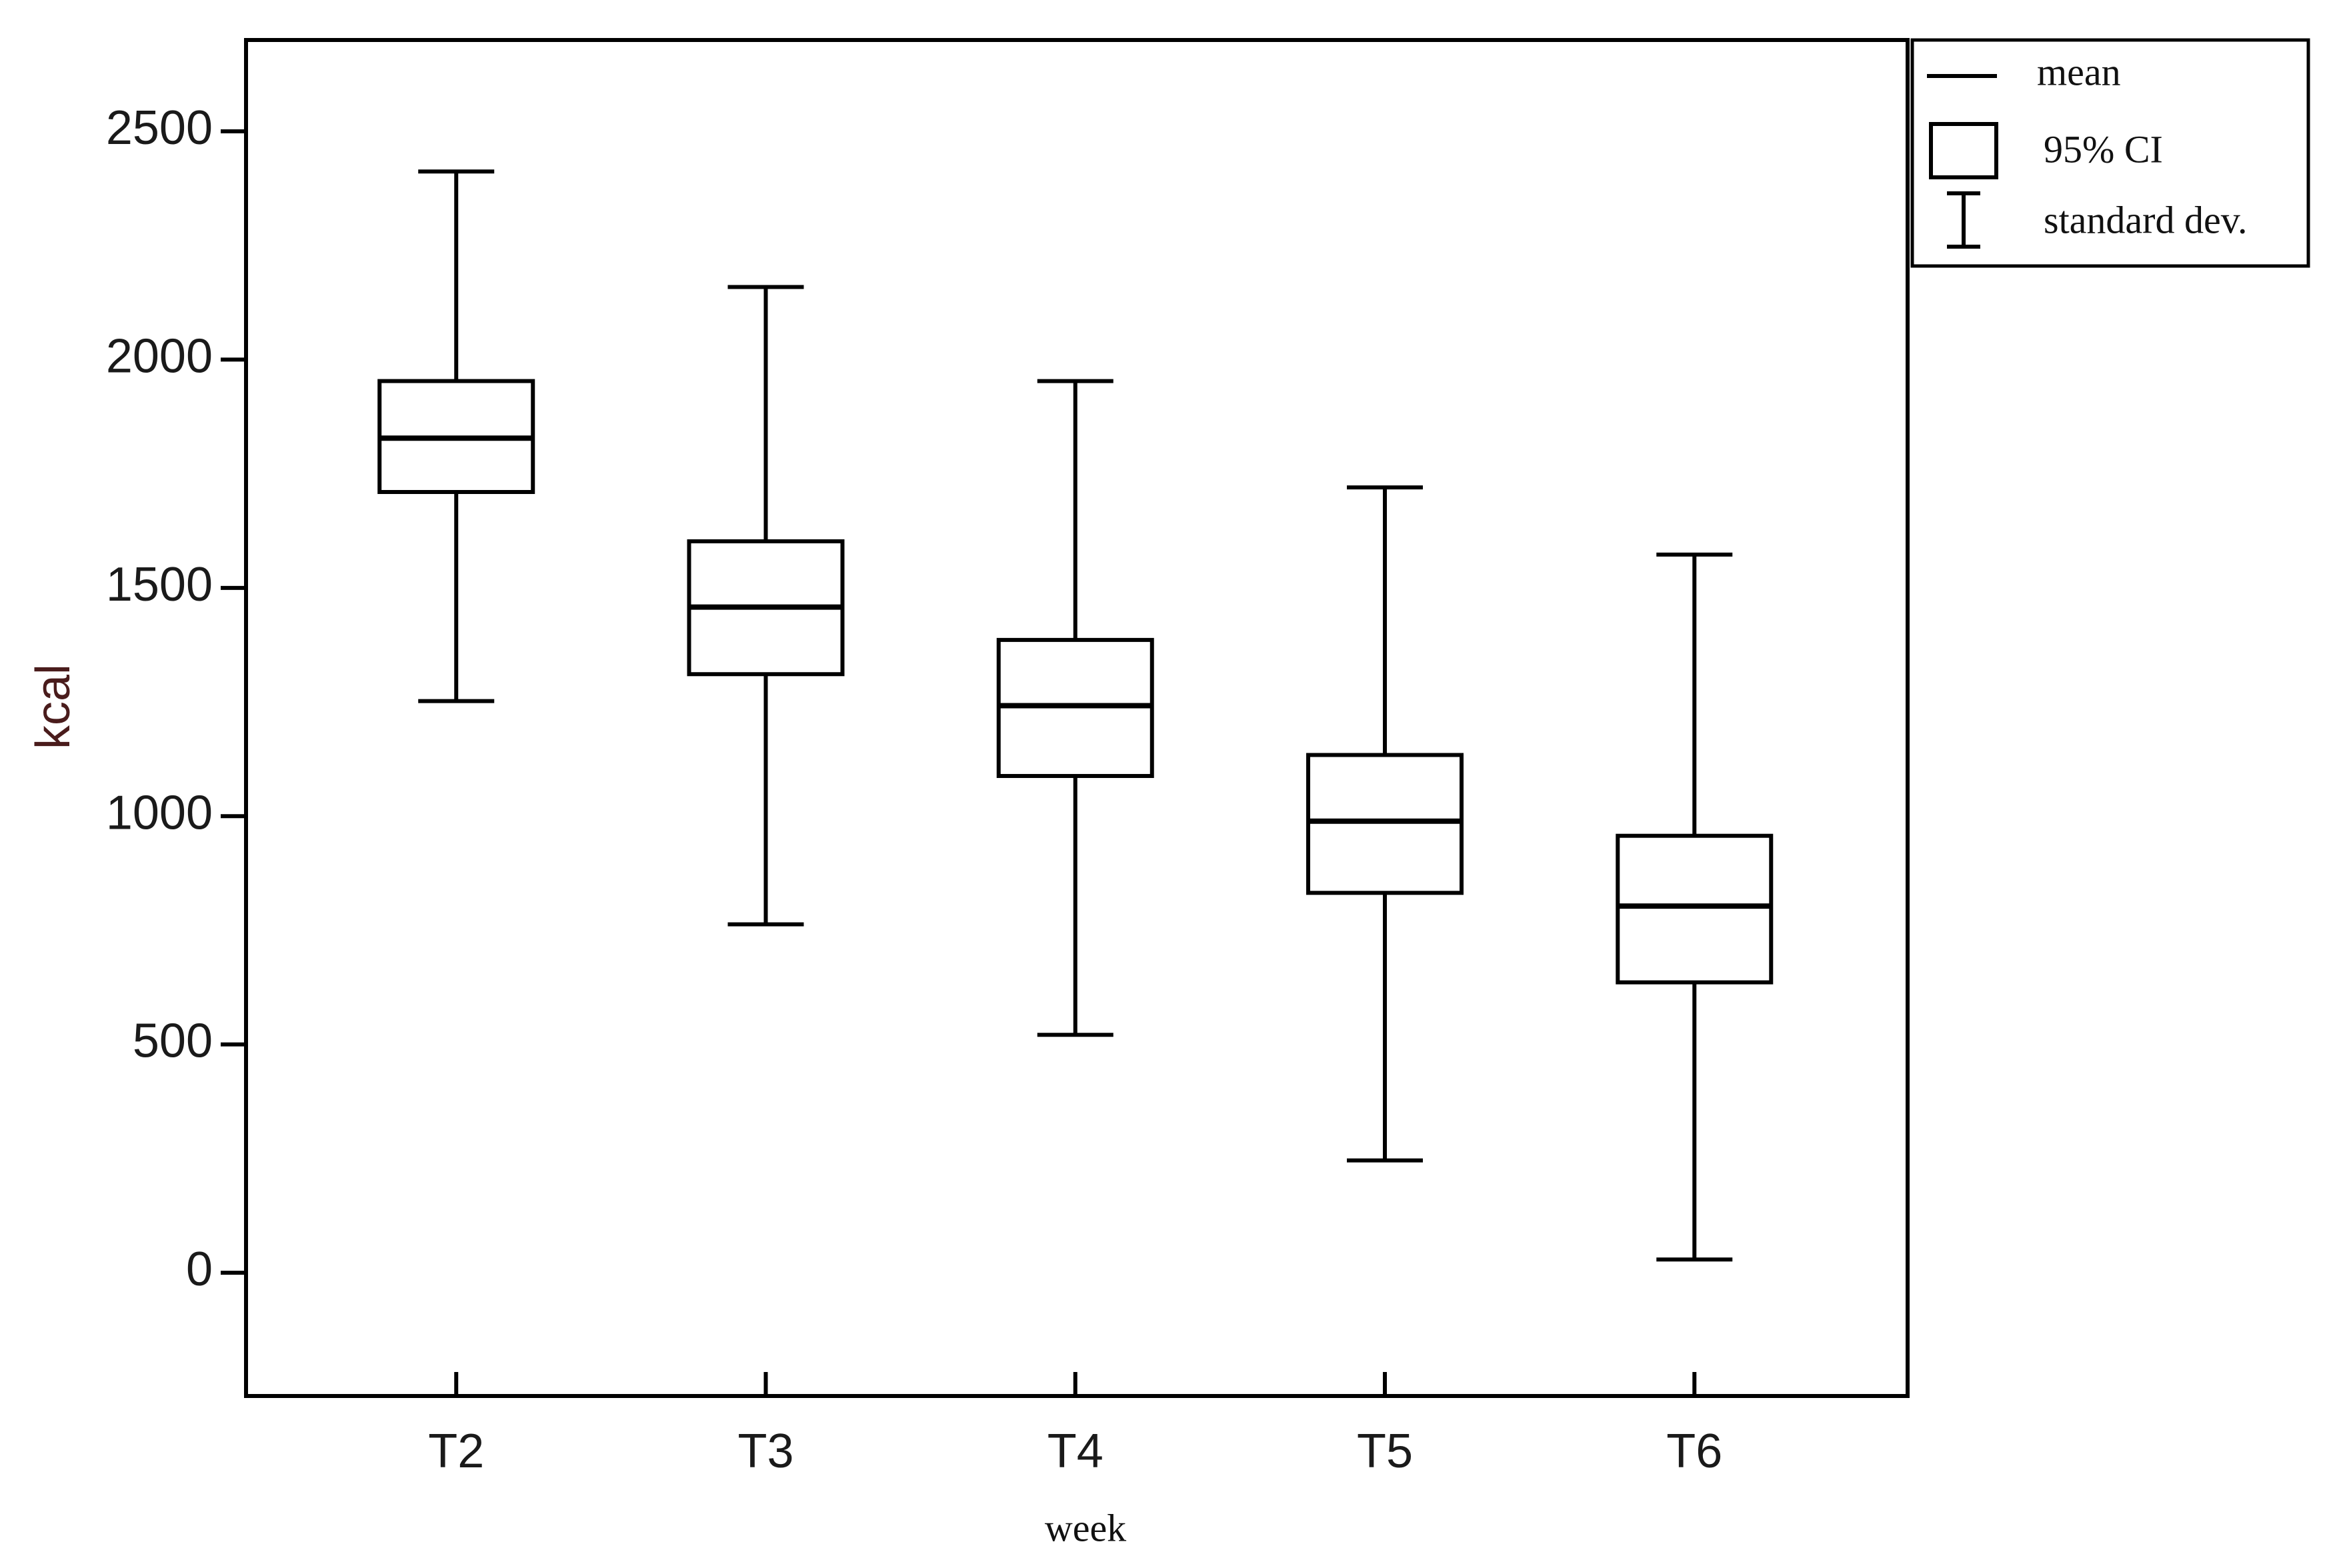  I want to click on x-tick-label: T5, so click(1385, 1451).